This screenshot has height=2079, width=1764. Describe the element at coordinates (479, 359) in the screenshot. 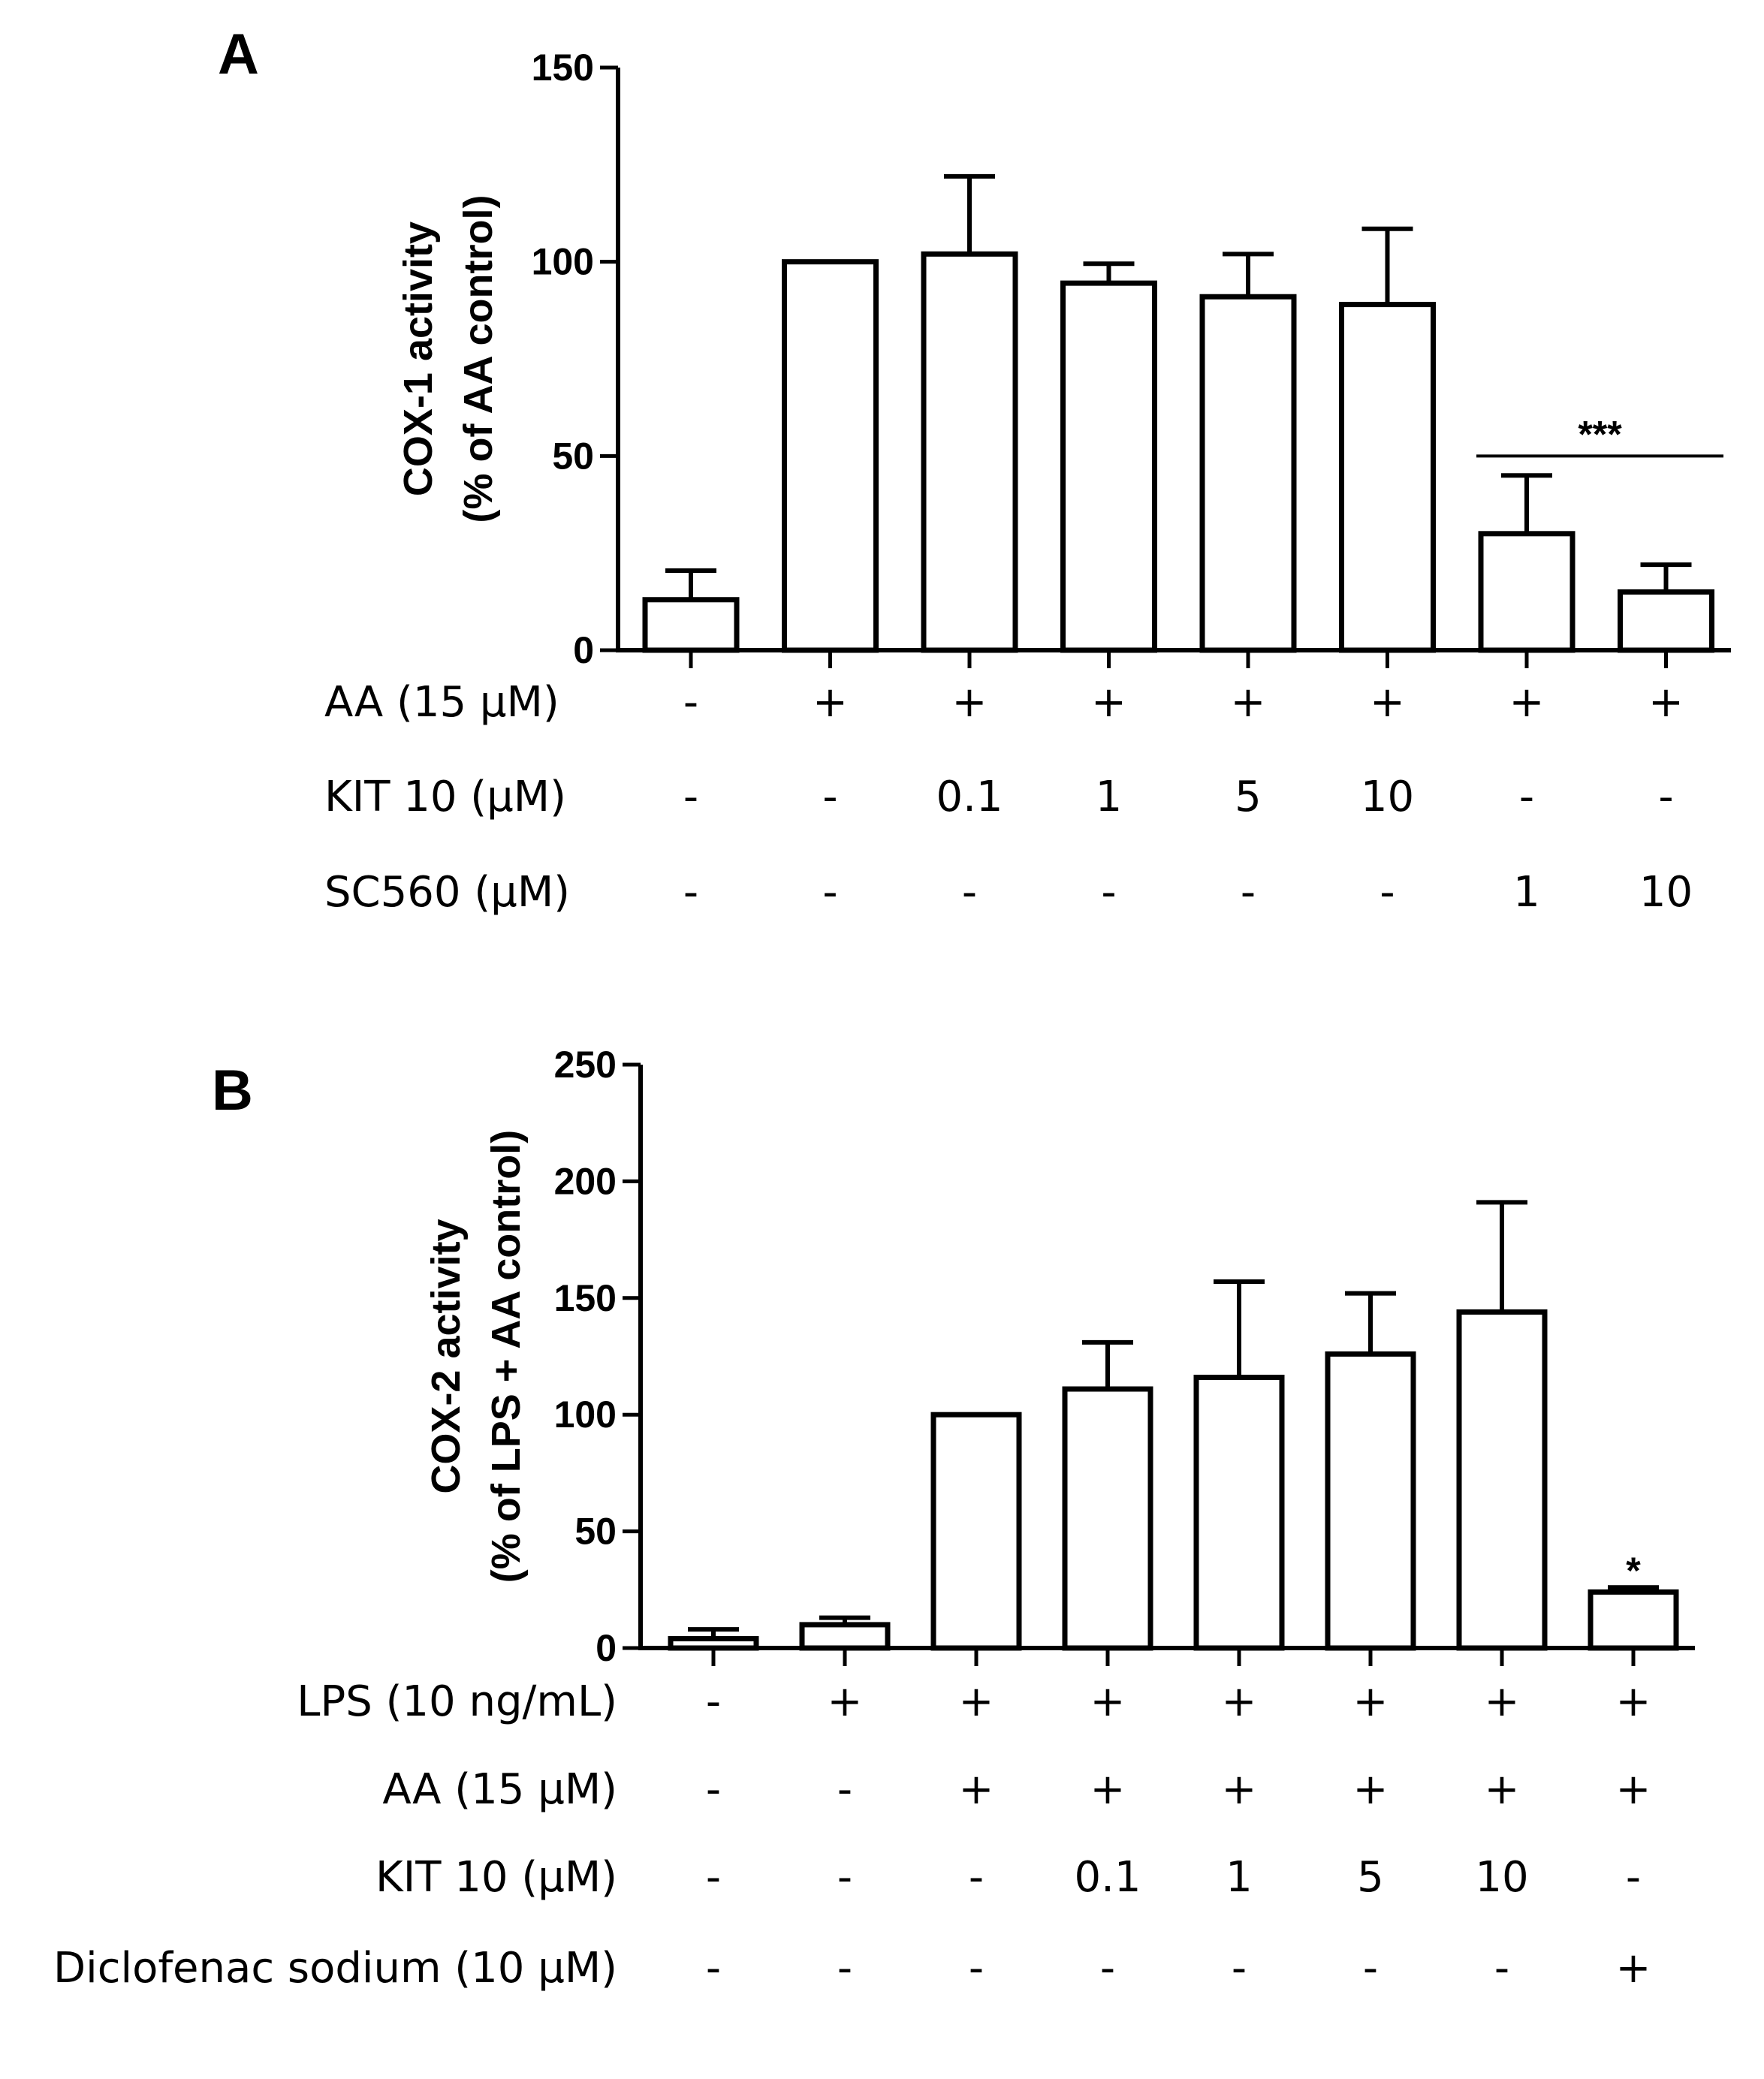

I see `y-axis-title-line2: (% of AA control)` at that location.